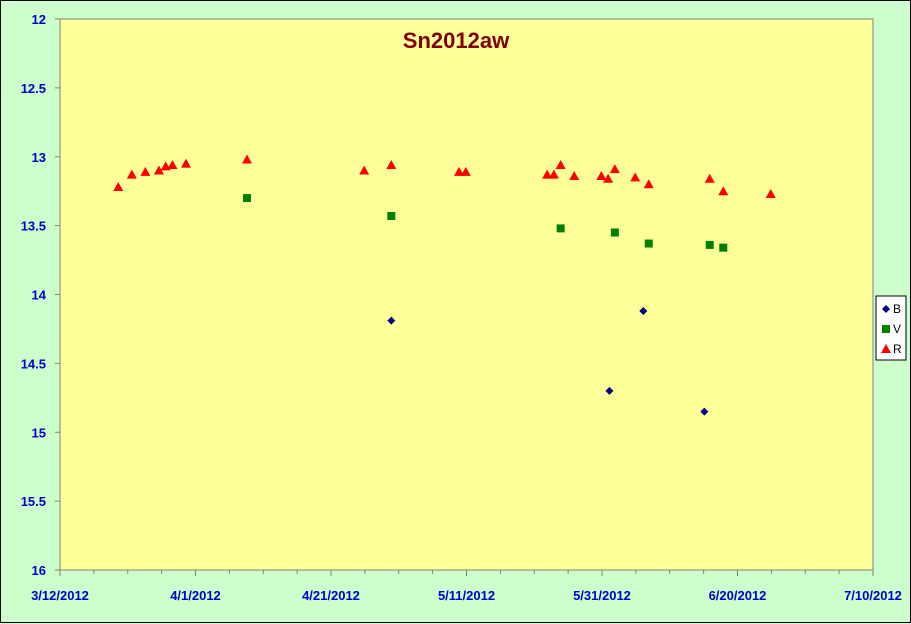 This screenshot has width=911, height=624. I want to click on y-tick-label: 12, so click(39, 19).